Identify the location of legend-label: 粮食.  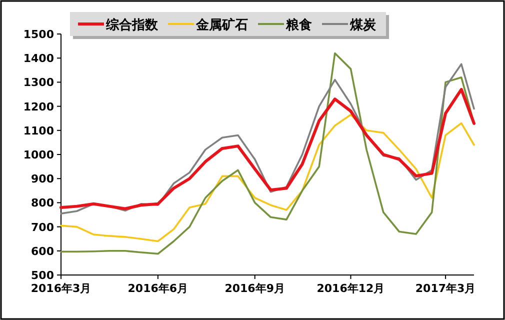
(298, 25).